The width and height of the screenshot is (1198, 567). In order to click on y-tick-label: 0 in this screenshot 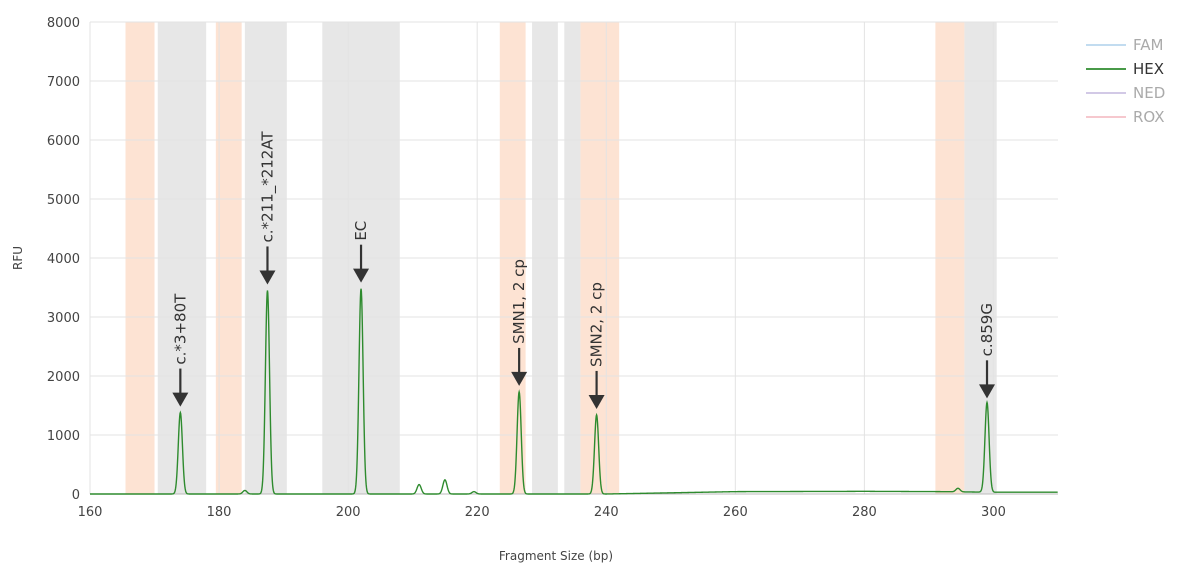, I will do `click(76, 495)`.